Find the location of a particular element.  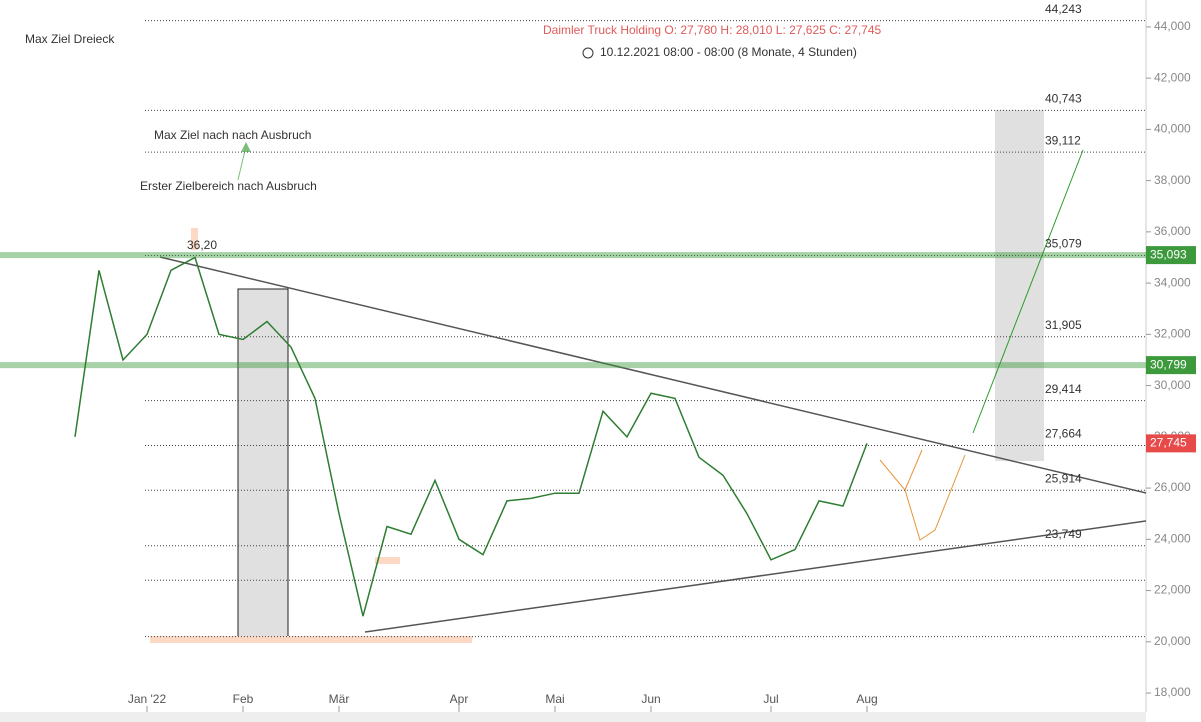

clock-icon is located at coordinates (588, 53).